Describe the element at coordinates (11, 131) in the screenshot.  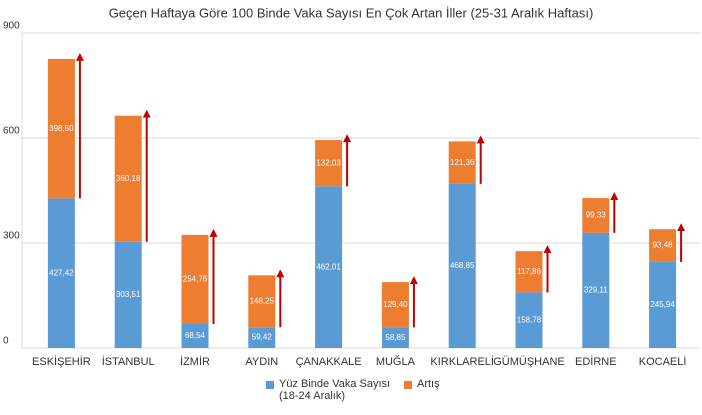
I see `y-tick-label: 600` at that location.